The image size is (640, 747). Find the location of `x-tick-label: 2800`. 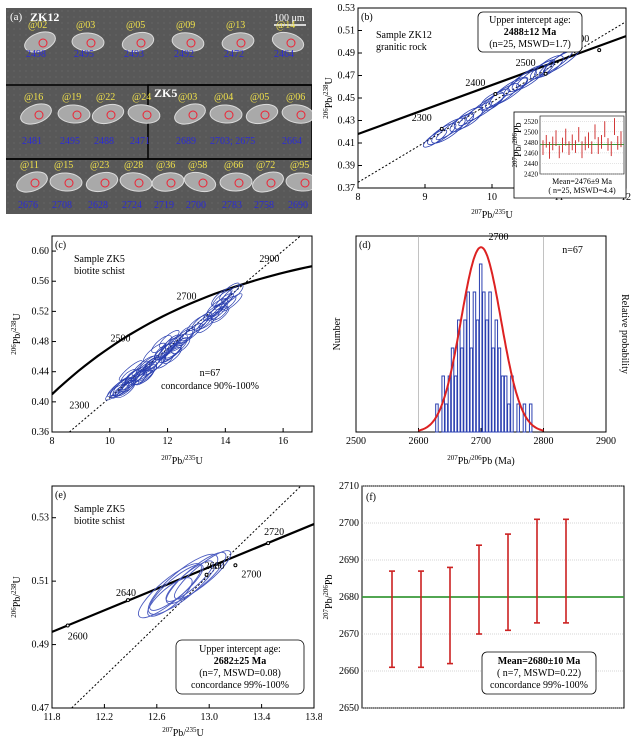

x-tick-label: 2800 is located at coordinates (544, 441).